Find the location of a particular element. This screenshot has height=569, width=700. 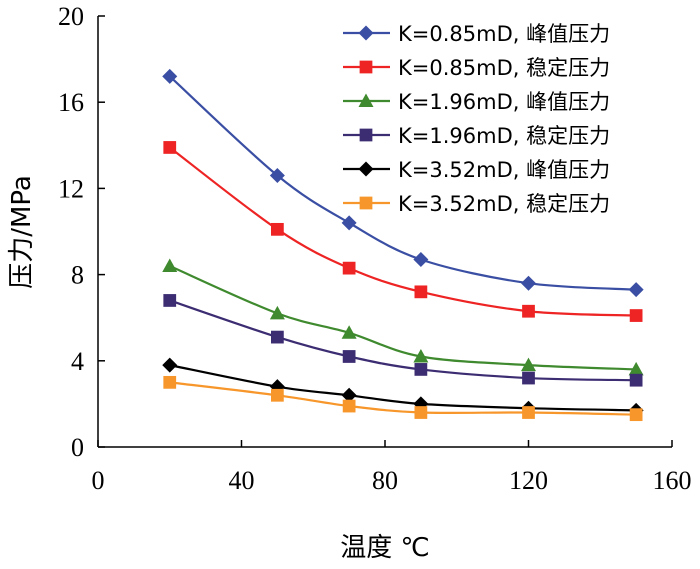

legend-item: K=0.85mD, 峰值压力 is located at coordinates (476, 34).